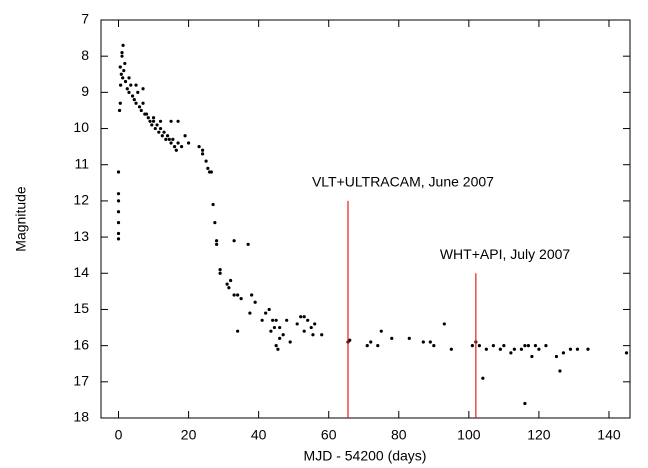  I want to click on y-tick-label: 7, so click(85, 19).